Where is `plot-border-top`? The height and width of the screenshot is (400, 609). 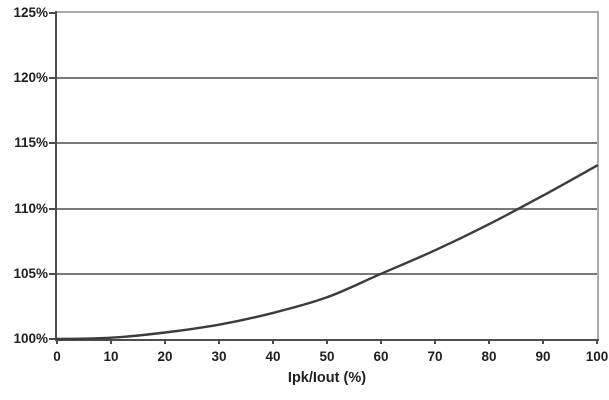 plot-border-top is located at coordinates (327, 12).